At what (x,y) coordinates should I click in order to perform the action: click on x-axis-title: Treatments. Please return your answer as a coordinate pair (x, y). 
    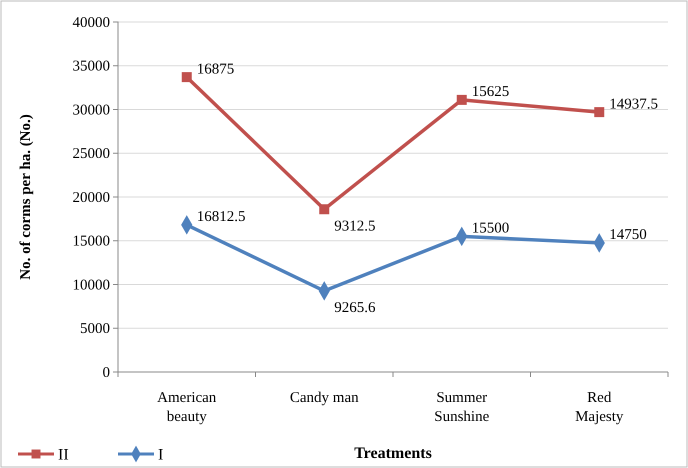
    Looking at the image, I should click on (393, 453).